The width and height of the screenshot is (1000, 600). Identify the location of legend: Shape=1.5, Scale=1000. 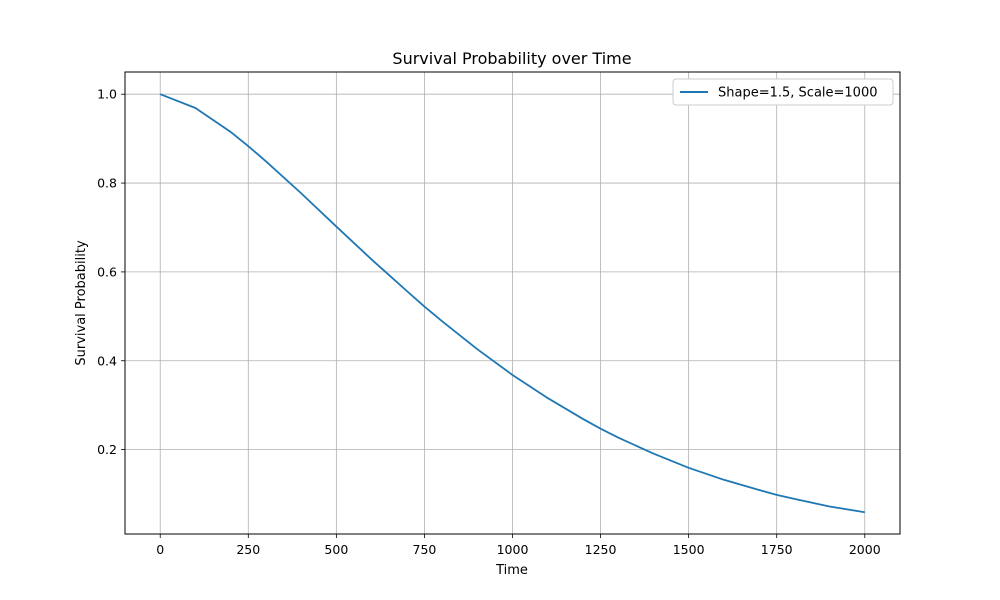
(783, 92).